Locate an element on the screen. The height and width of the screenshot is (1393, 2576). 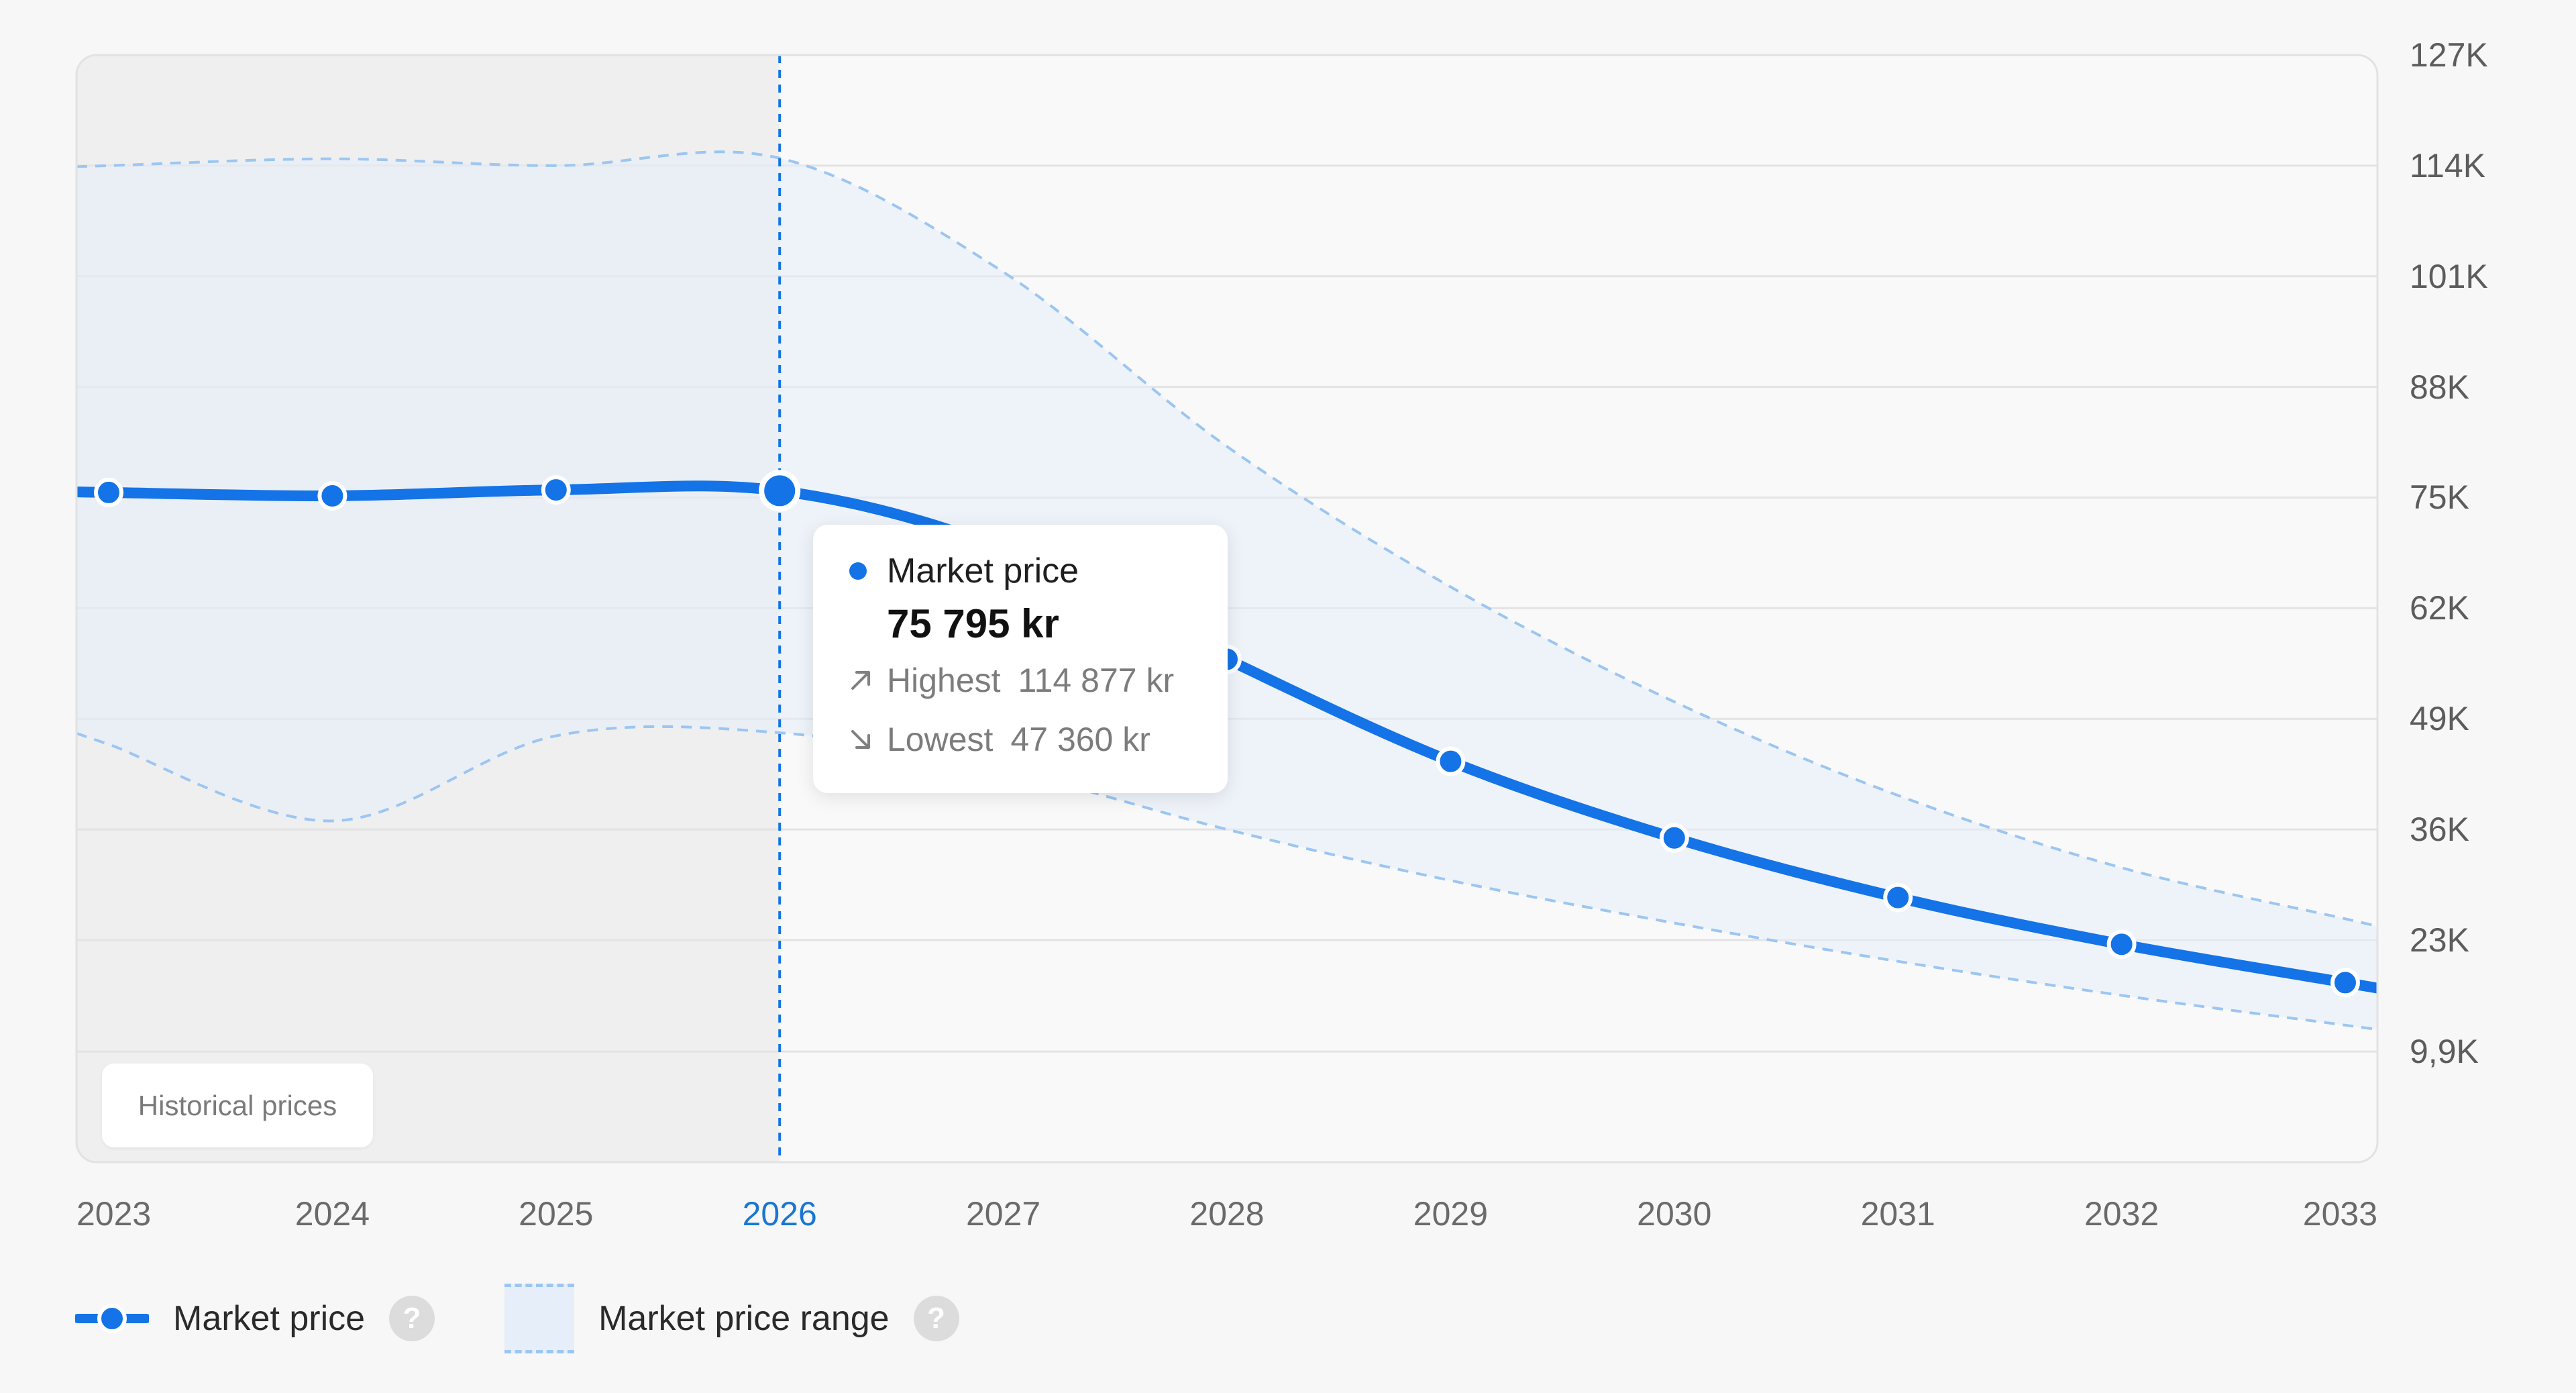
y-tick-label: 36K is located at coordinates (2439, 830).